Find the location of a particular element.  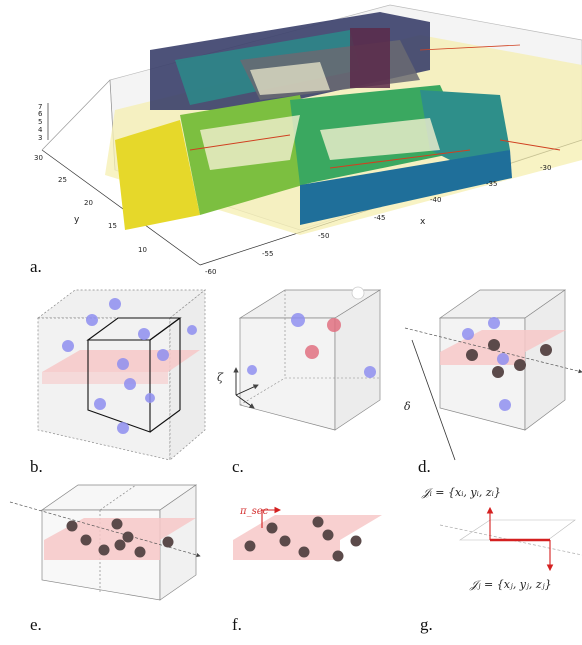

panel-label-e: e. is located at coordinates (36, 624).